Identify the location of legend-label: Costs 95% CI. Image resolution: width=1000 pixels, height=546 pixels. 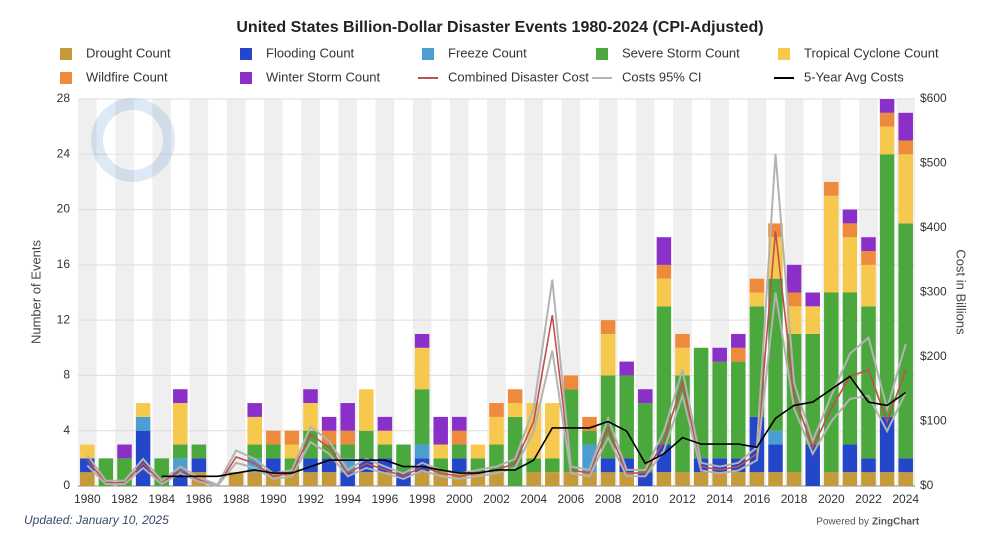
(661, 76).